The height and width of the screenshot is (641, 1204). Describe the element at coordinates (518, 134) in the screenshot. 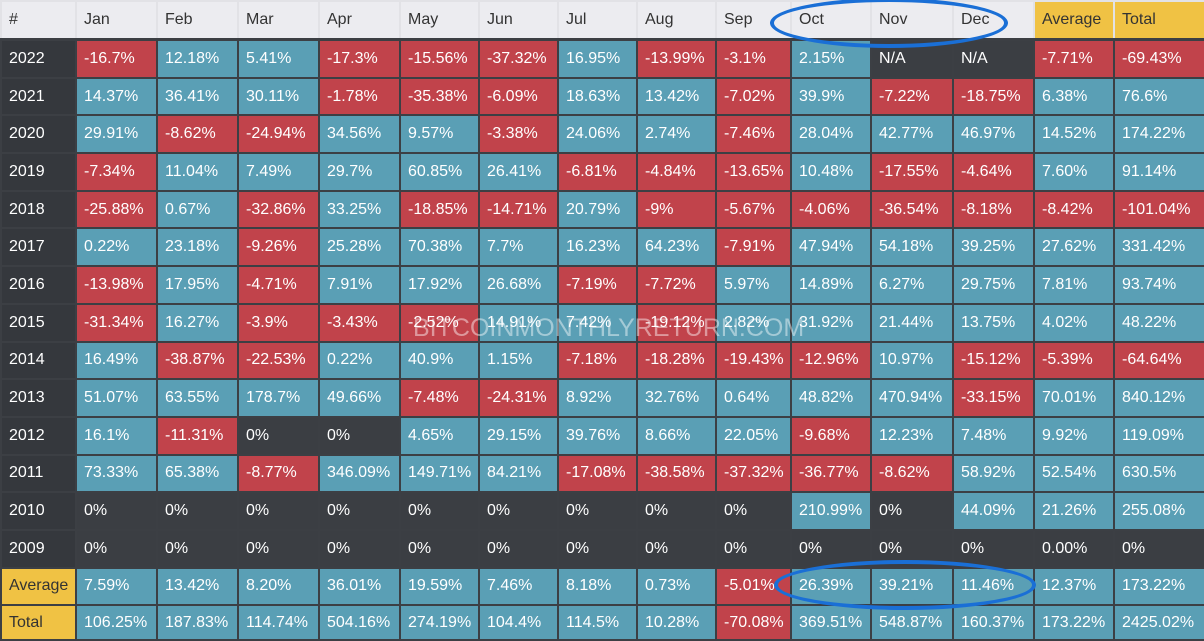

I see `return-cell-jun: -3.38%` at that location.